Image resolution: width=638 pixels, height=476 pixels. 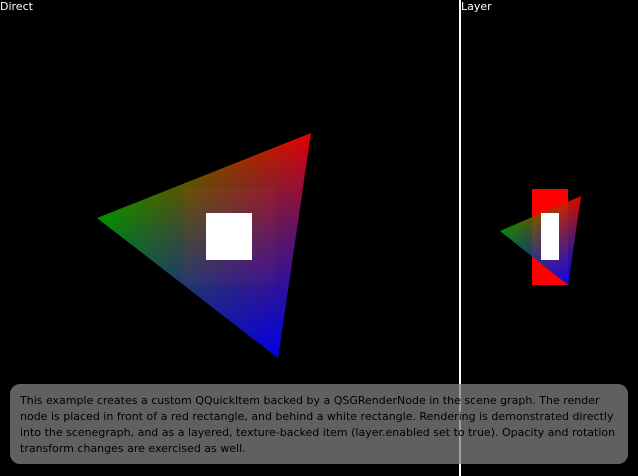 I want to click on pane-divider, so click(x=460, y=238).